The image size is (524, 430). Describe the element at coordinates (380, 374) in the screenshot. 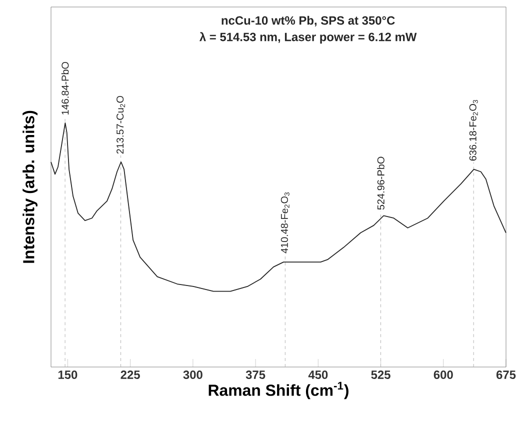

I see `x-tick-label: 525` at that location.